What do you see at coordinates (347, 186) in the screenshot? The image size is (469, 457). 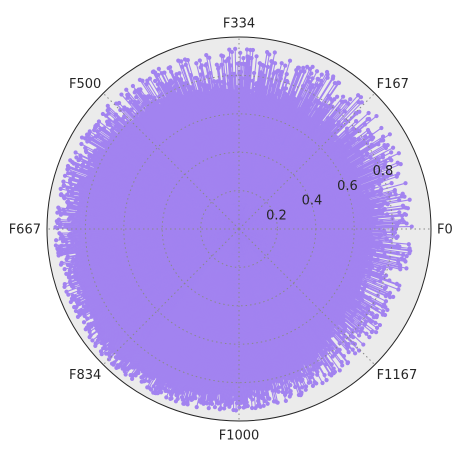 I see `radial-tick-label: 0.6` at bounding box center [347, 186].